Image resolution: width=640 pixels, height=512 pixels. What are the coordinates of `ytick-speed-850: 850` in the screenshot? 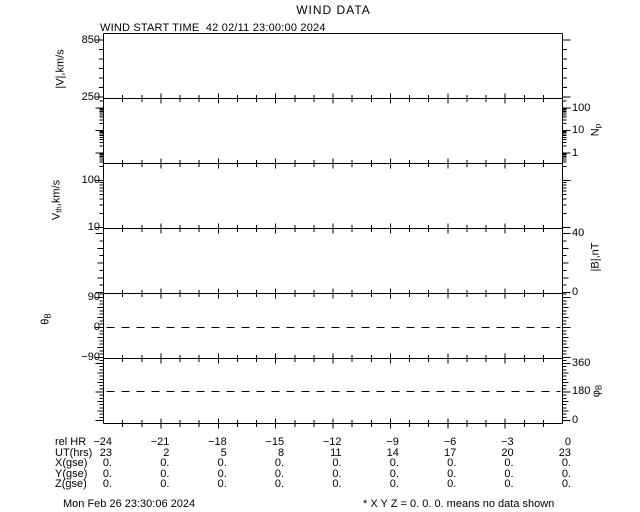 It's located at (90, 40).